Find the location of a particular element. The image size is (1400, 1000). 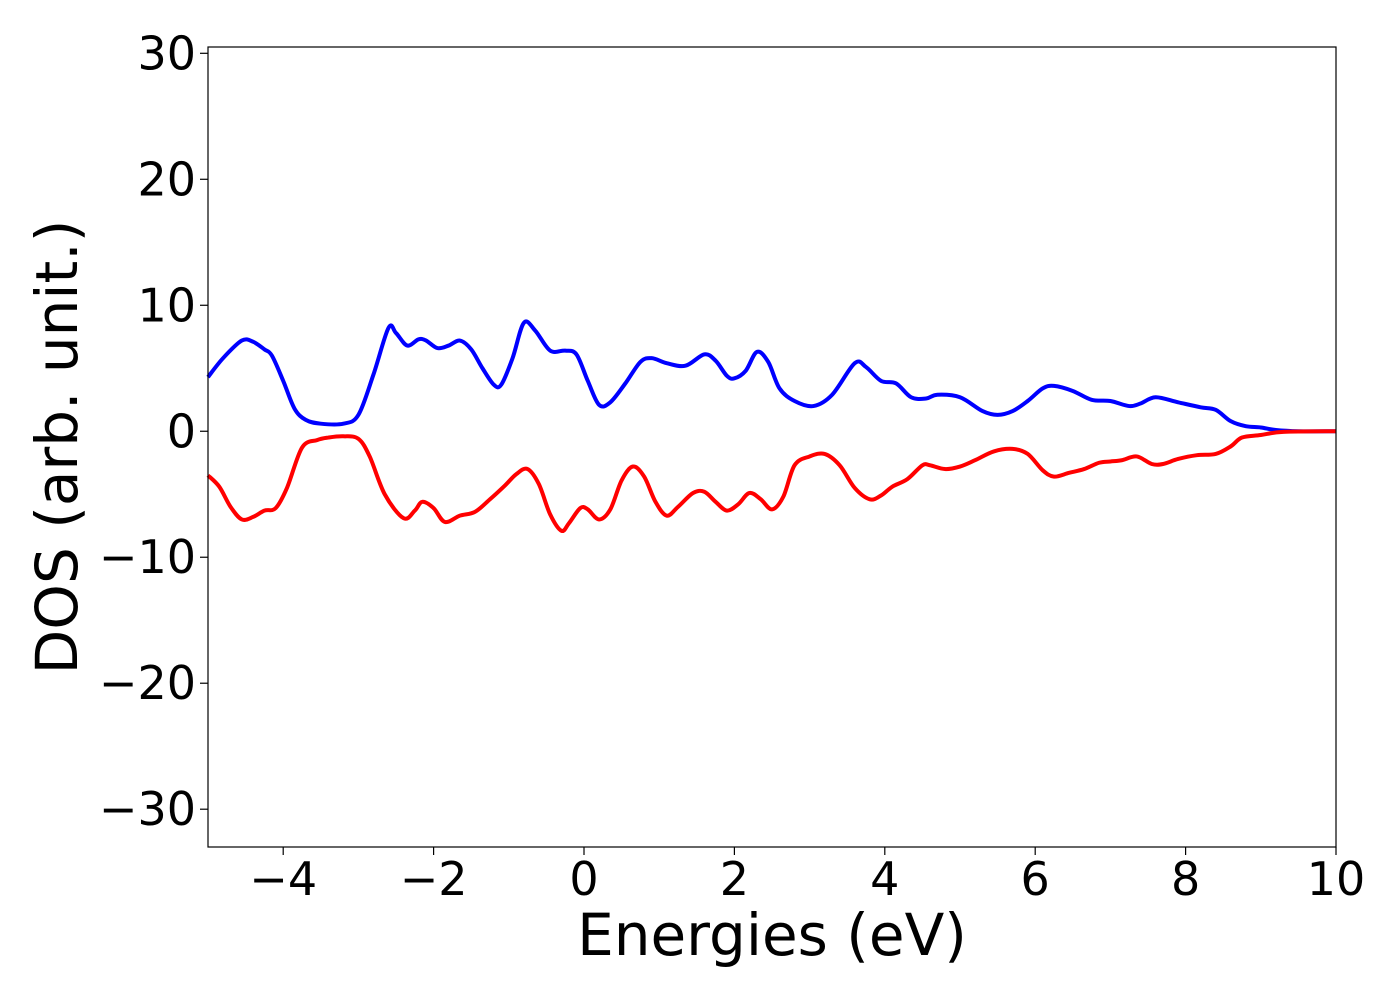

y-tick-label: 30 is located at coordinates (166, 53).